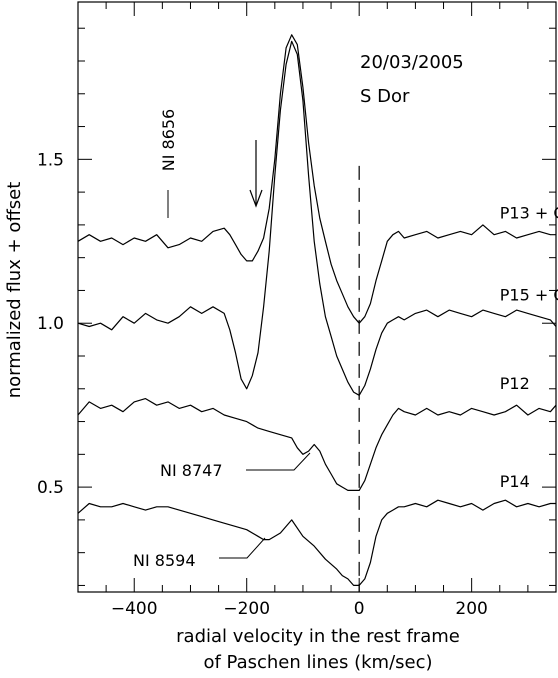  Describe the element at coordinates (515, 481) in the screenshot. I see `series-label: P14` at that location.